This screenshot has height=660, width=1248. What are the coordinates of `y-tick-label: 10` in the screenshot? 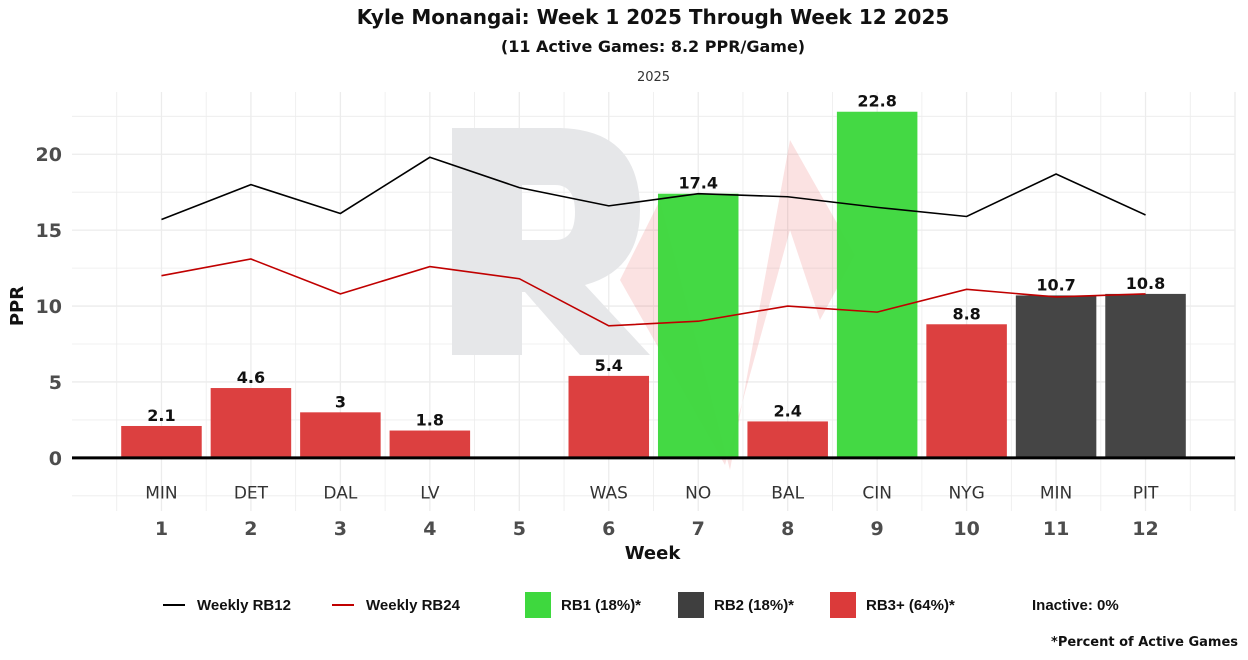 It's located at (49, 307).